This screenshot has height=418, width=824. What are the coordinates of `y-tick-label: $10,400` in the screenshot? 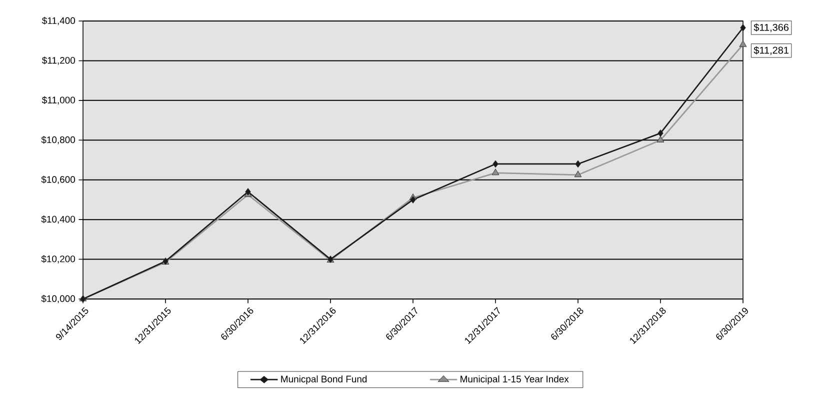 It's located at (58, 219).